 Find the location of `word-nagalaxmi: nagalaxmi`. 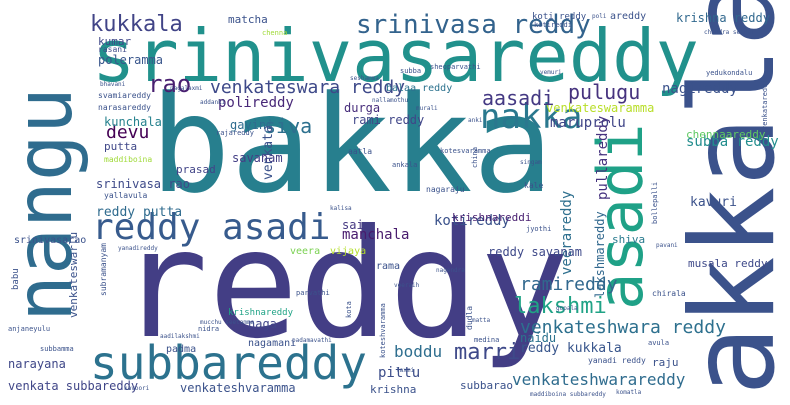

word-nagalaxmi: nagalaxmi is located at coordinates (186, 88).